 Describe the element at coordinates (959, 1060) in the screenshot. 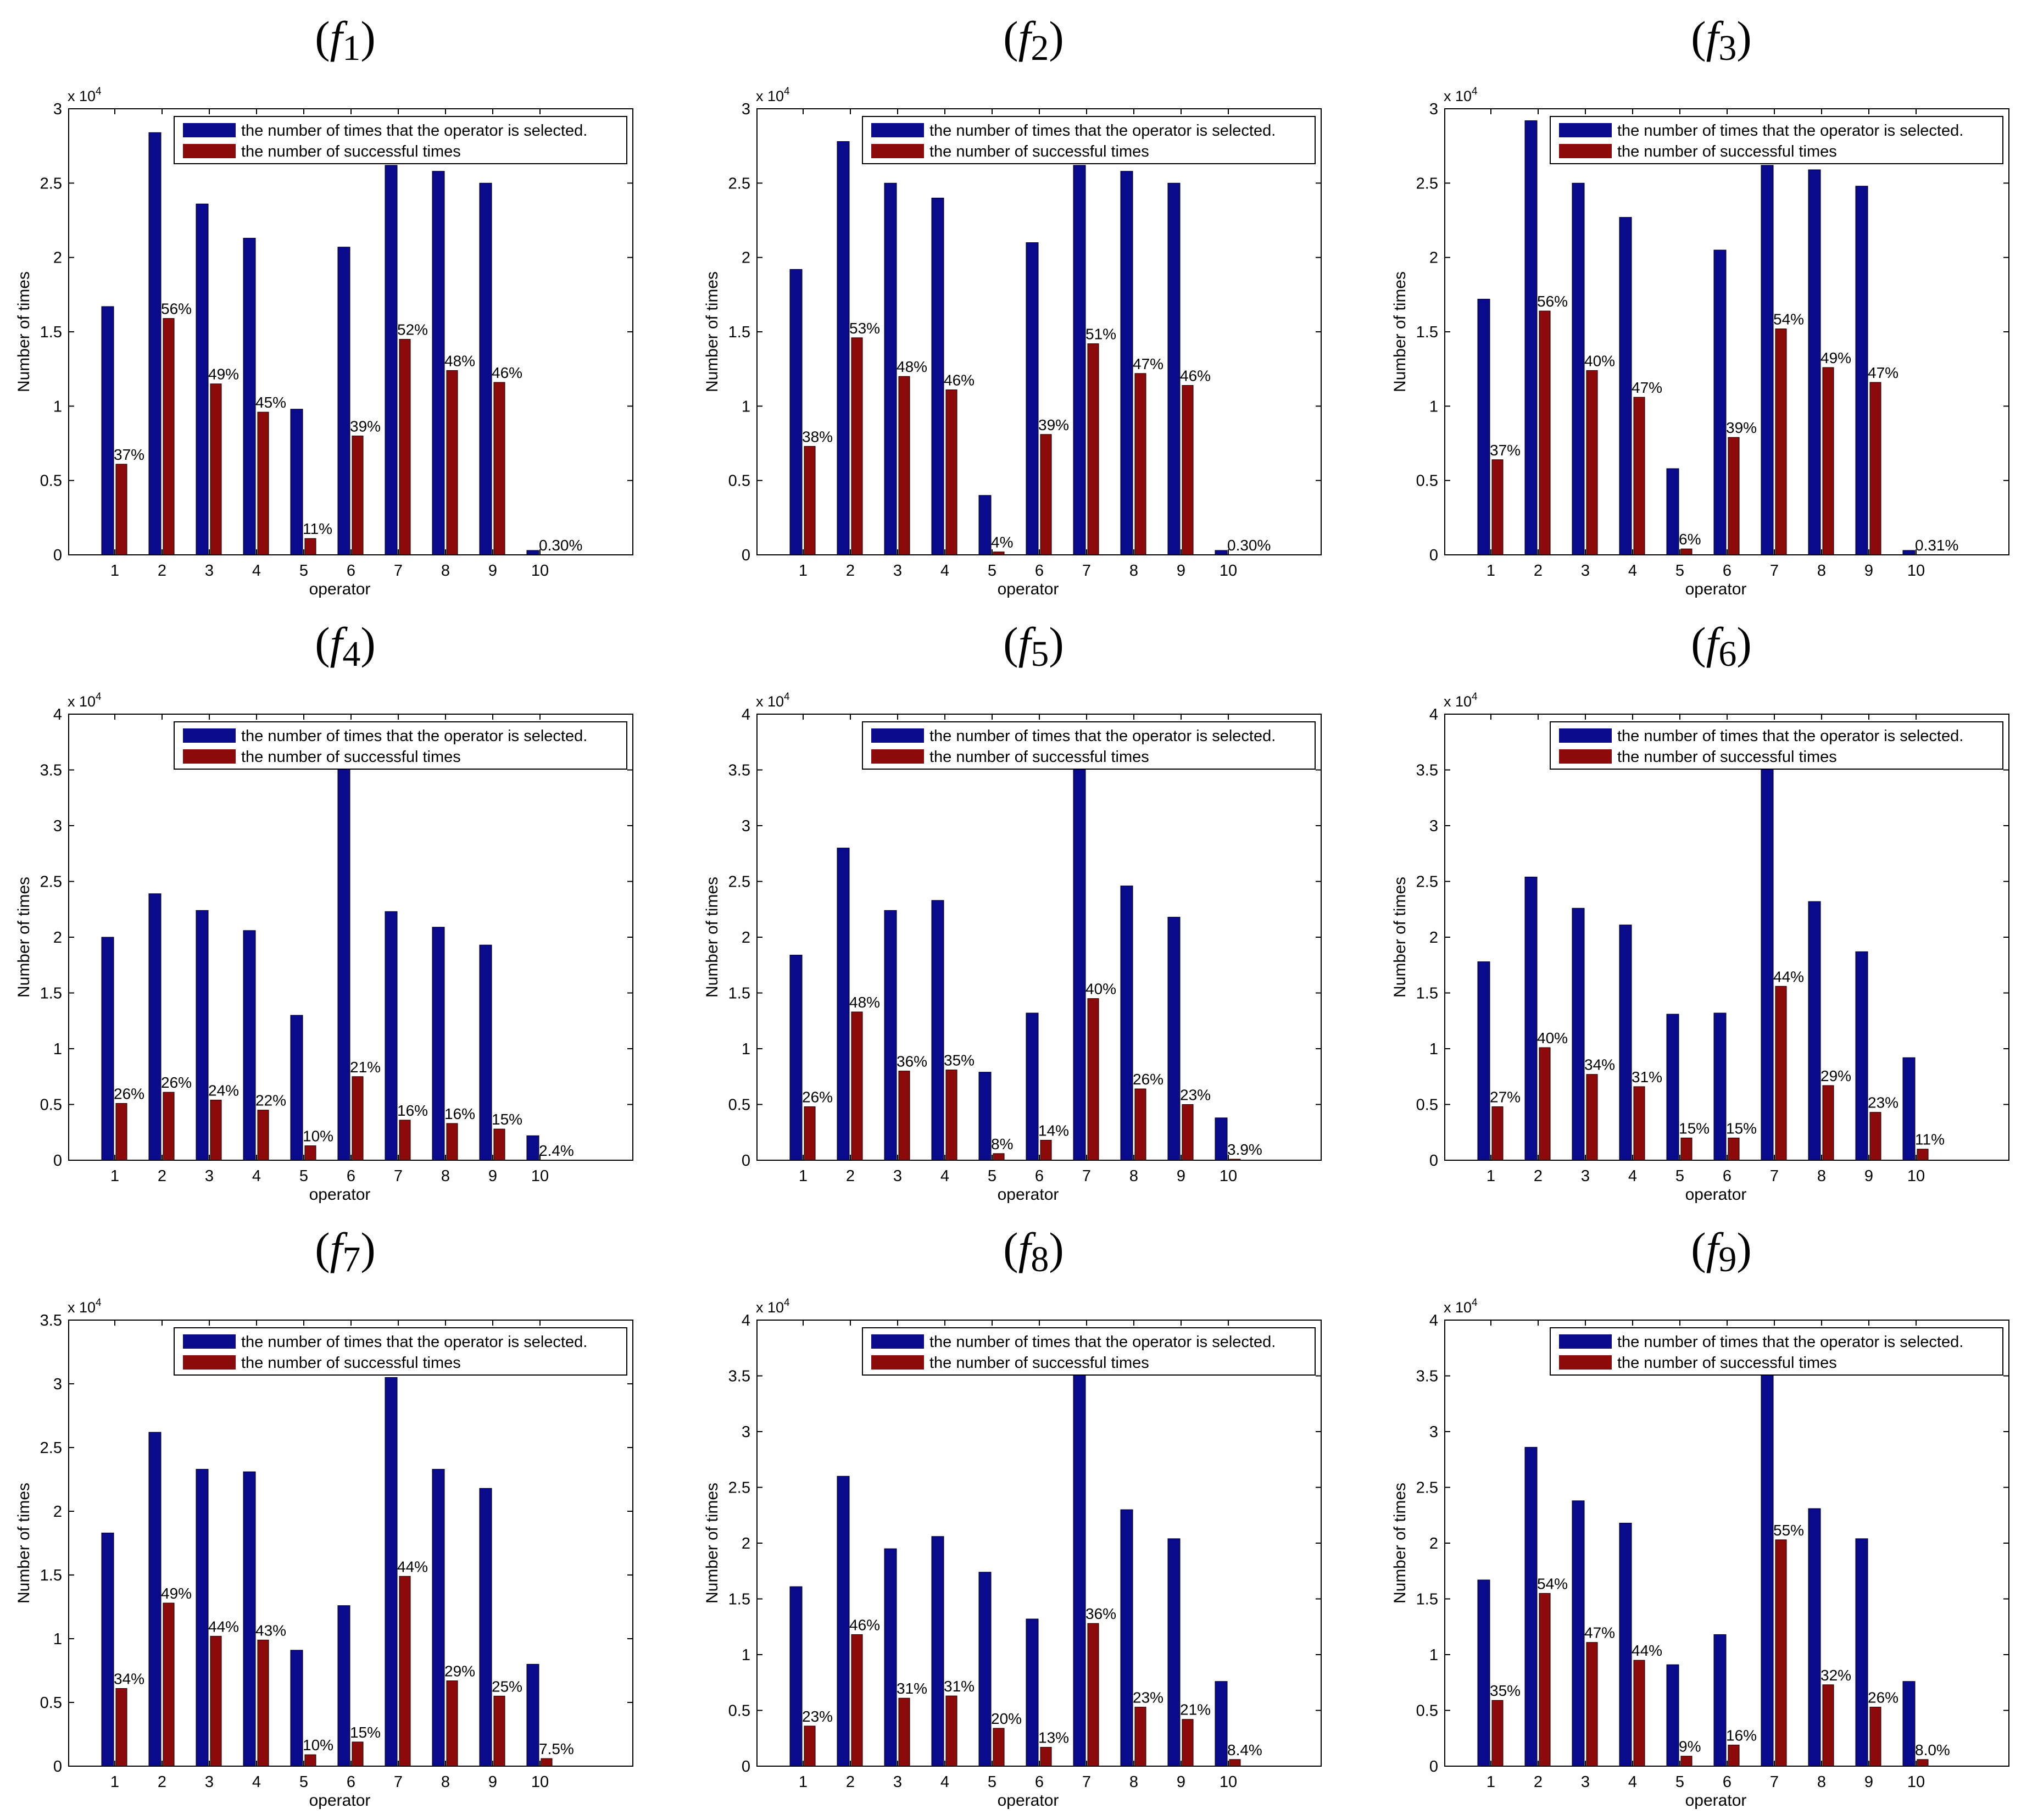

I see `percent-label-4: 35%` at that location.